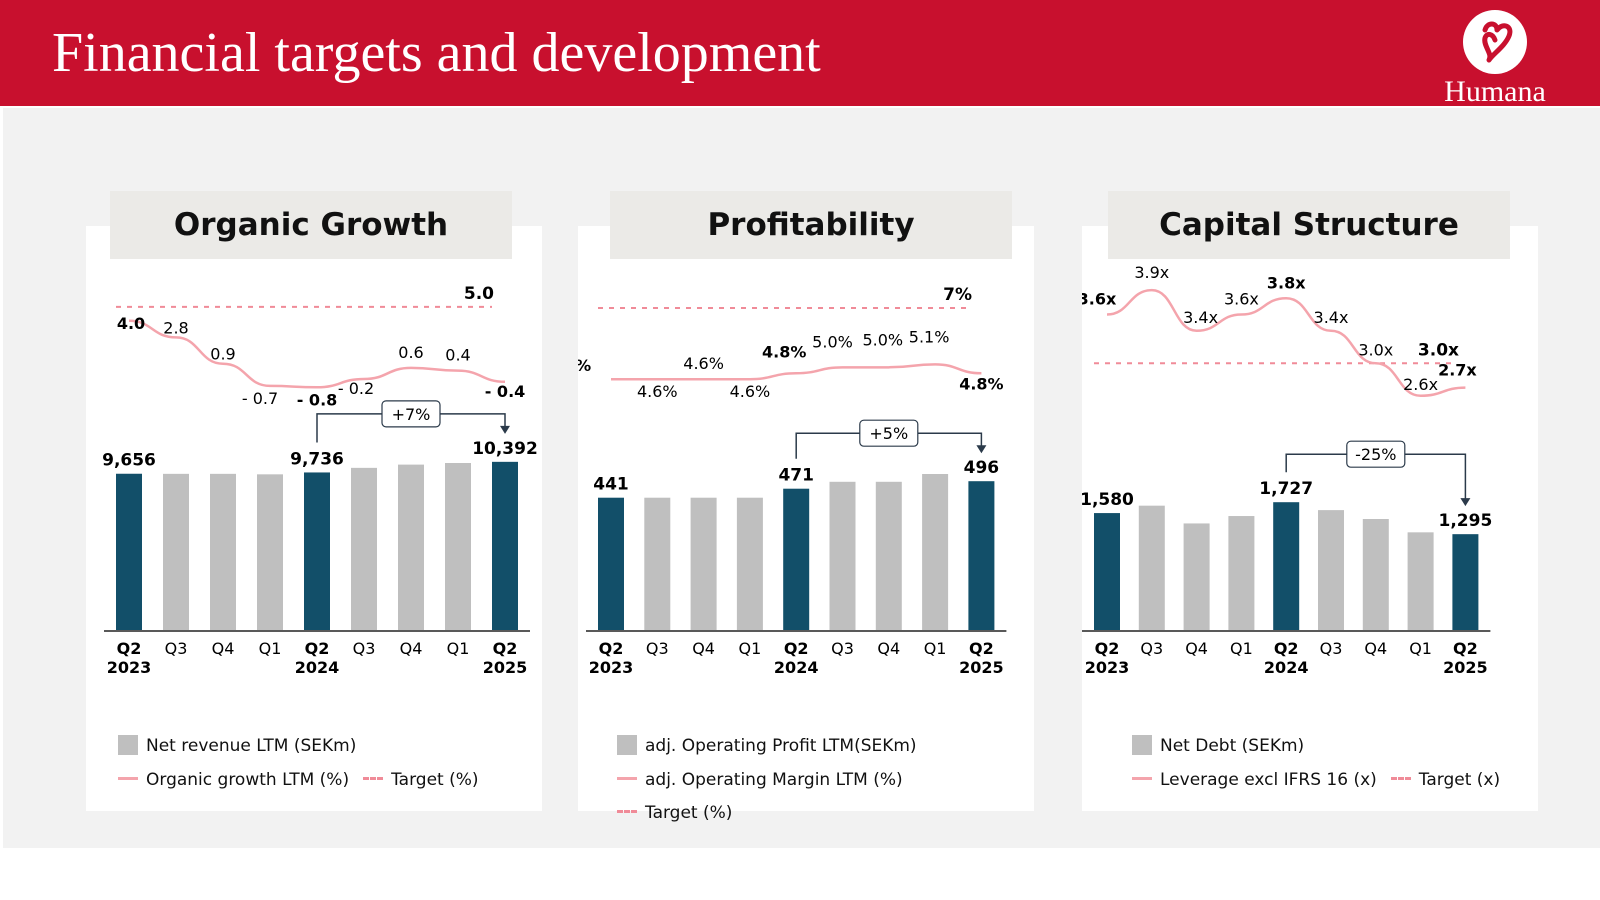 Image resolution: width=1600 pixels, height=900 pixels. What do you see at coordinates (436, 53) in the screenshot?
I see `page-title: Financial targets and development` at bounding box center [436, 53].